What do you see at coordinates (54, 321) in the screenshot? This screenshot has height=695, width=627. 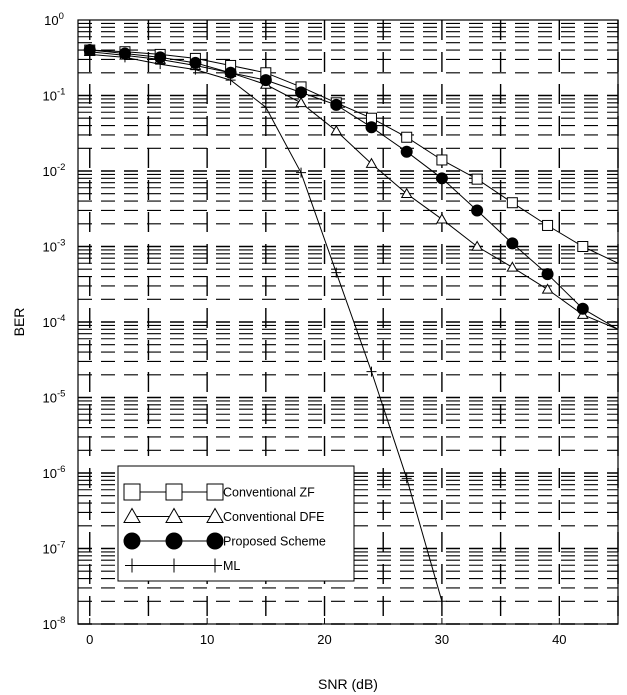 I see `y-tick-label: 10⁻⁴` at bounding box center [54, 321].